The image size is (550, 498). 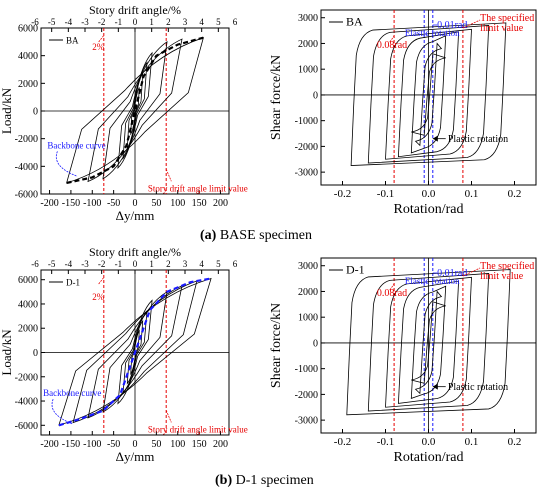 I want to click on annotation-limit-leader, so click(x=471, y=272).